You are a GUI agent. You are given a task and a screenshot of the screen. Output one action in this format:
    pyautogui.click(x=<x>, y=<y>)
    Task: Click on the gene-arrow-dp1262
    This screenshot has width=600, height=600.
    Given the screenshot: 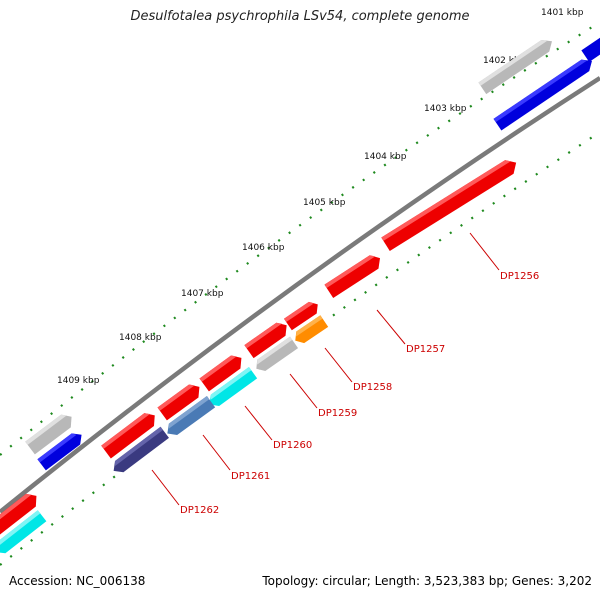 What is the action you would take?
    pyautogui.click(x=139, y=451)
    